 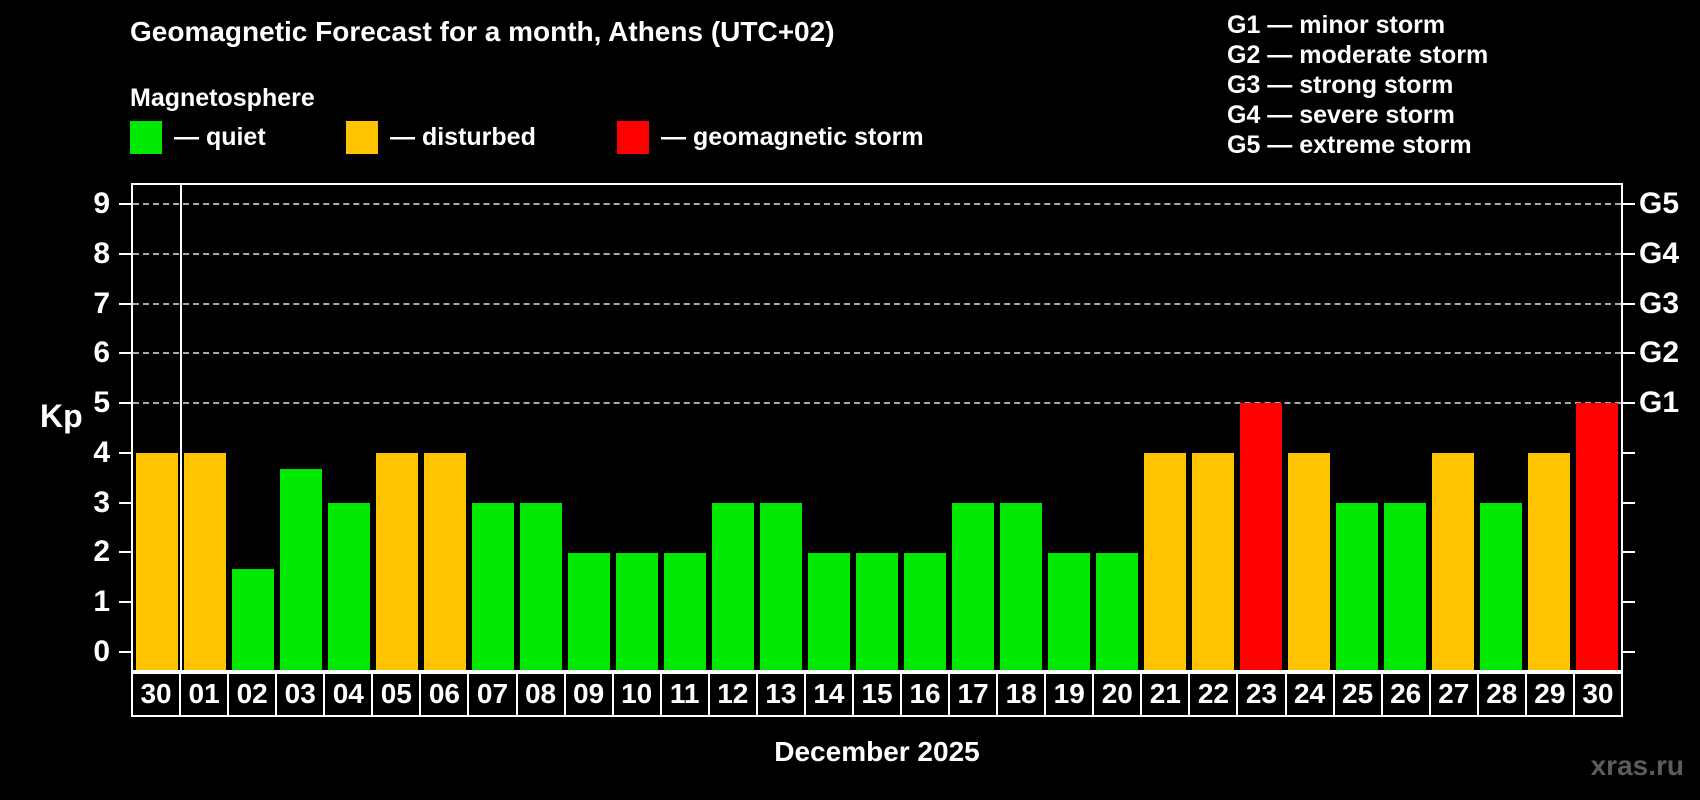 I want to click on day-label-21: 21, so click(x=1165, y=694).